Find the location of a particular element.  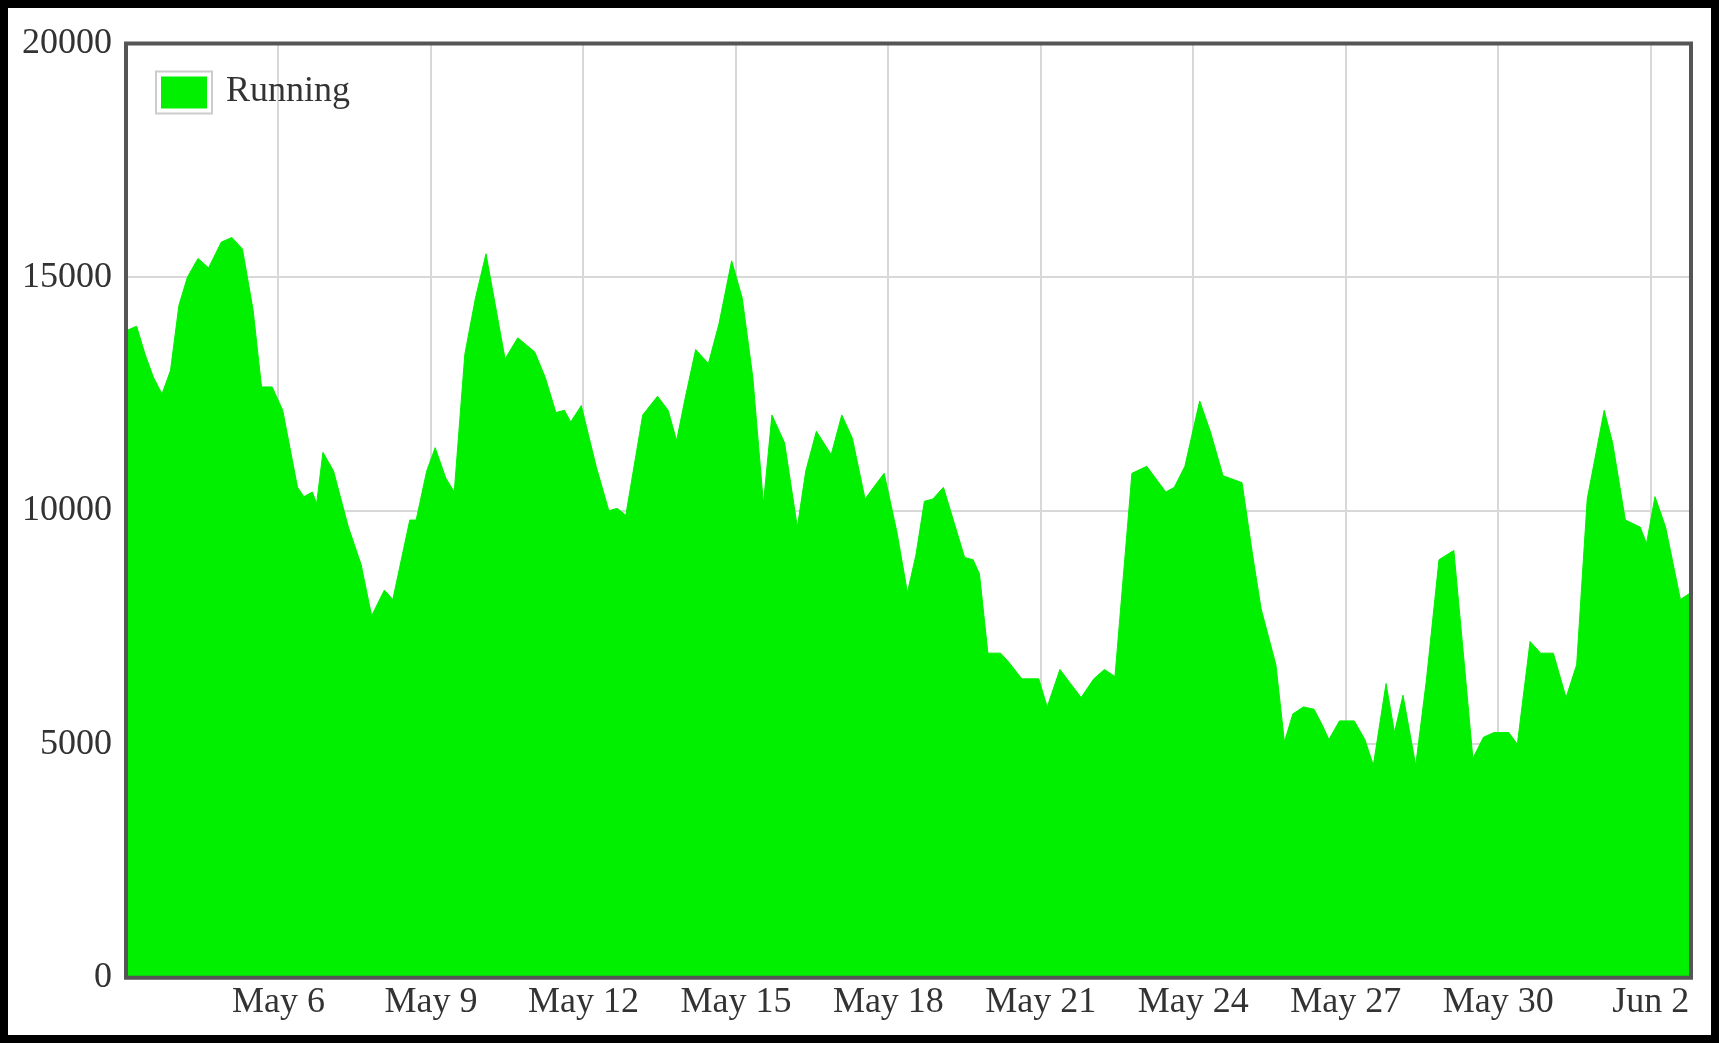

x-tick-label: May 30 is located at coordinates (1498, 999).